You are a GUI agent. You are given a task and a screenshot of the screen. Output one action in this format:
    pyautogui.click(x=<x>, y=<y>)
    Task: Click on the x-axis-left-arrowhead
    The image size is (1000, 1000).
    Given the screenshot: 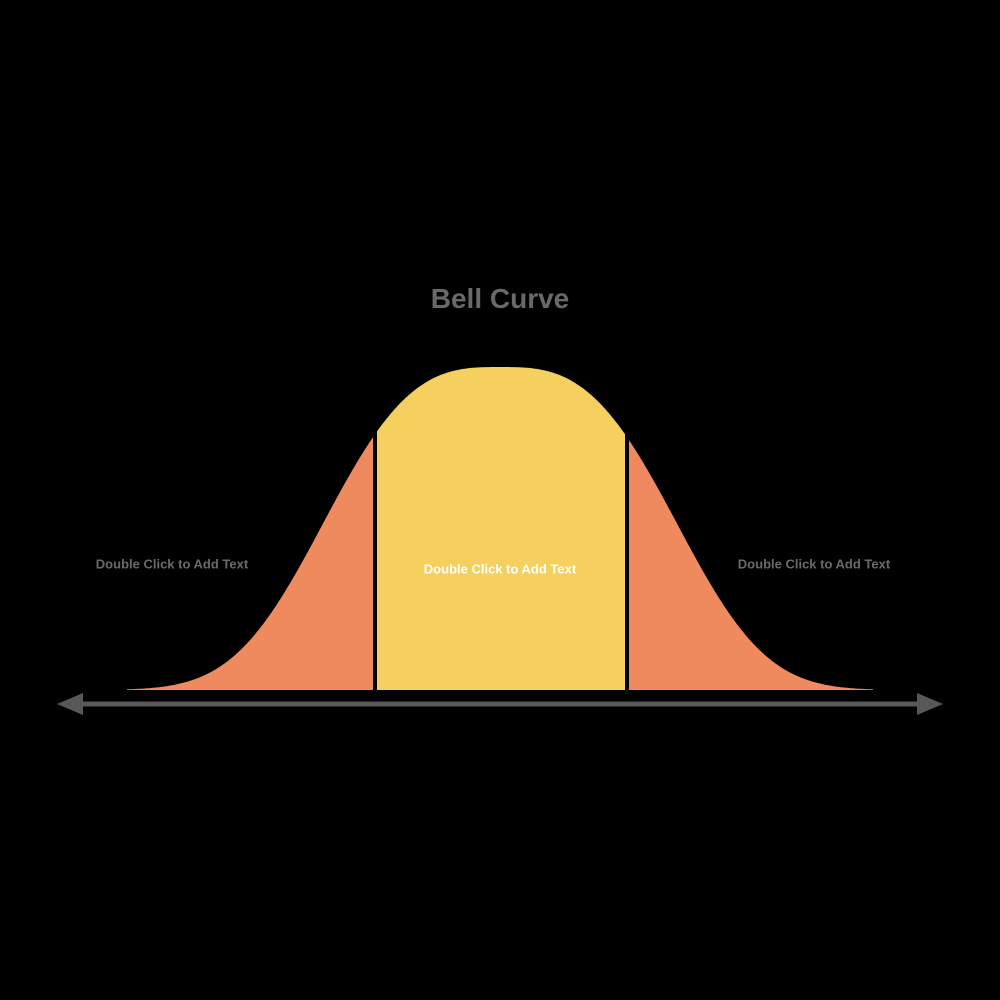 What is the action you would take?
    pyautogui.click(x=70, y=704)
    